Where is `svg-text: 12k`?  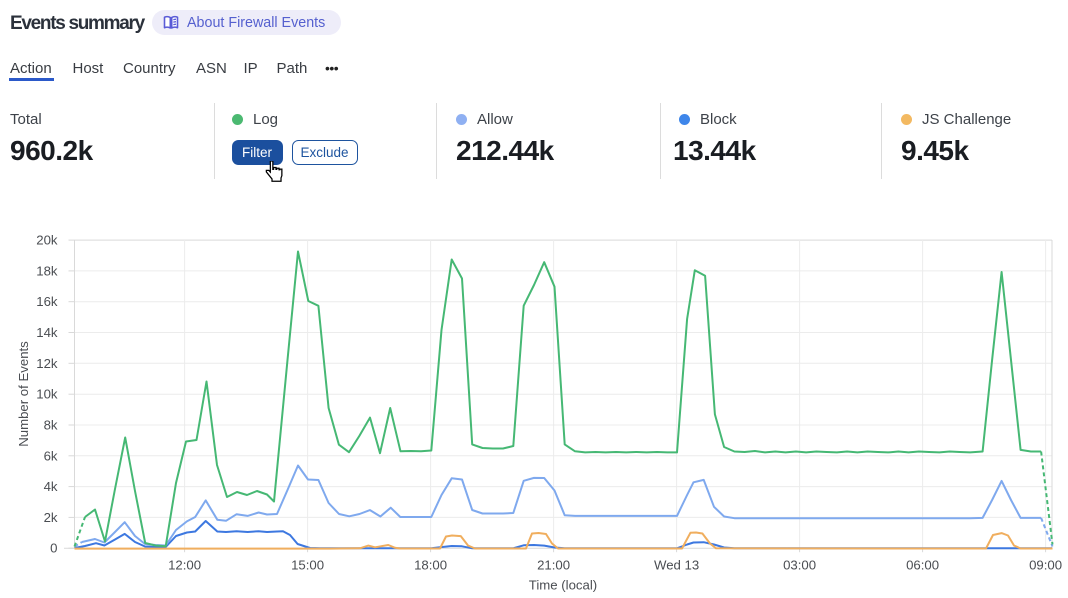 svg-text: 12k is located at coordinates (47, 363).